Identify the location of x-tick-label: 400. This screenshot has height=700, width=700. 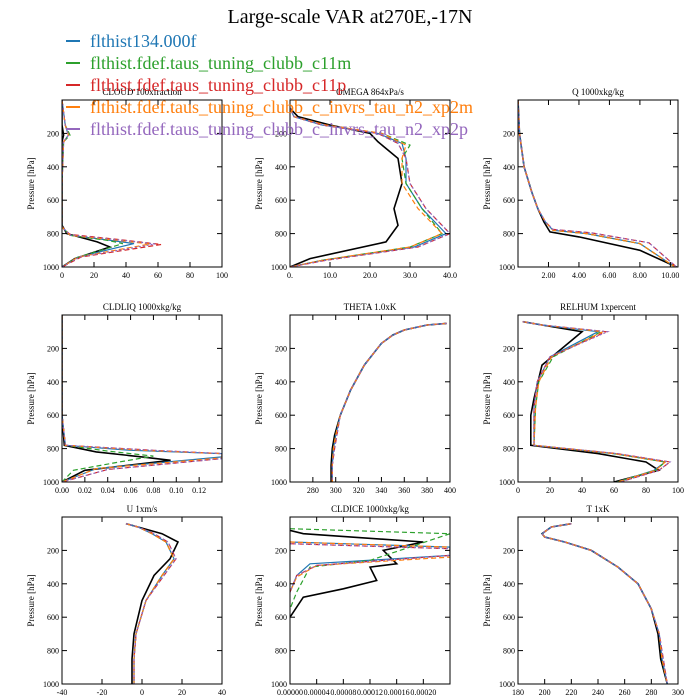
(450, 490).